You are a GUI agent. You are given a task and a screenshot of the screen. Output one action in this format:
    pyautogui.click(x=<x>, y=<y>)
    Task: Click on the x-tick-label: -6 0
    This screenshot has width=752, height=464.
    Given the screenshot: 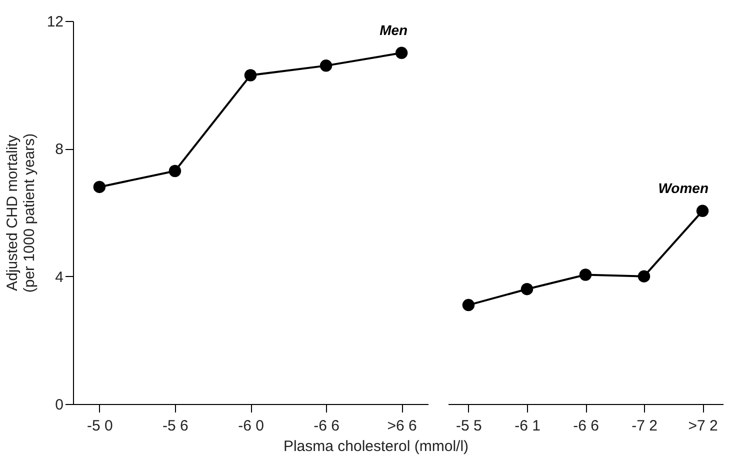 What is the action you would take?
    pyautogui.click(x=251, y=426)
    